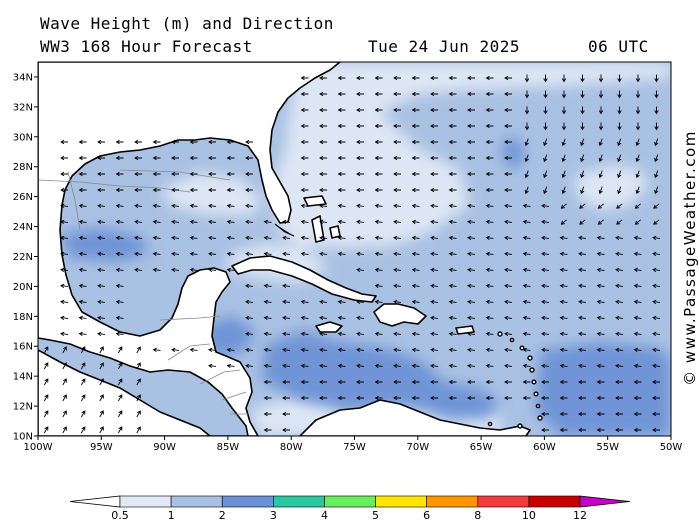 This screenshot has height=525, width=700. I want to click on colorbar-label: 3, so click(273, 515).